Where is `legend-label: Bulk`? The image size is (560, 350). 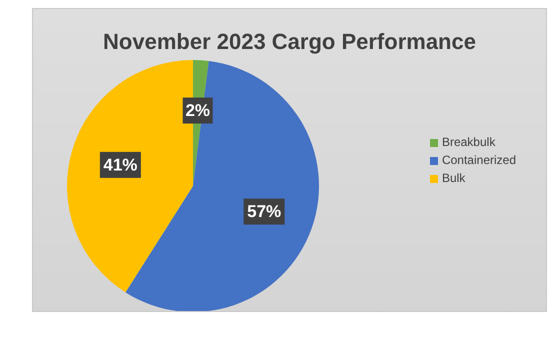 legend-label: Bulk is located at coordinates (454, 178).